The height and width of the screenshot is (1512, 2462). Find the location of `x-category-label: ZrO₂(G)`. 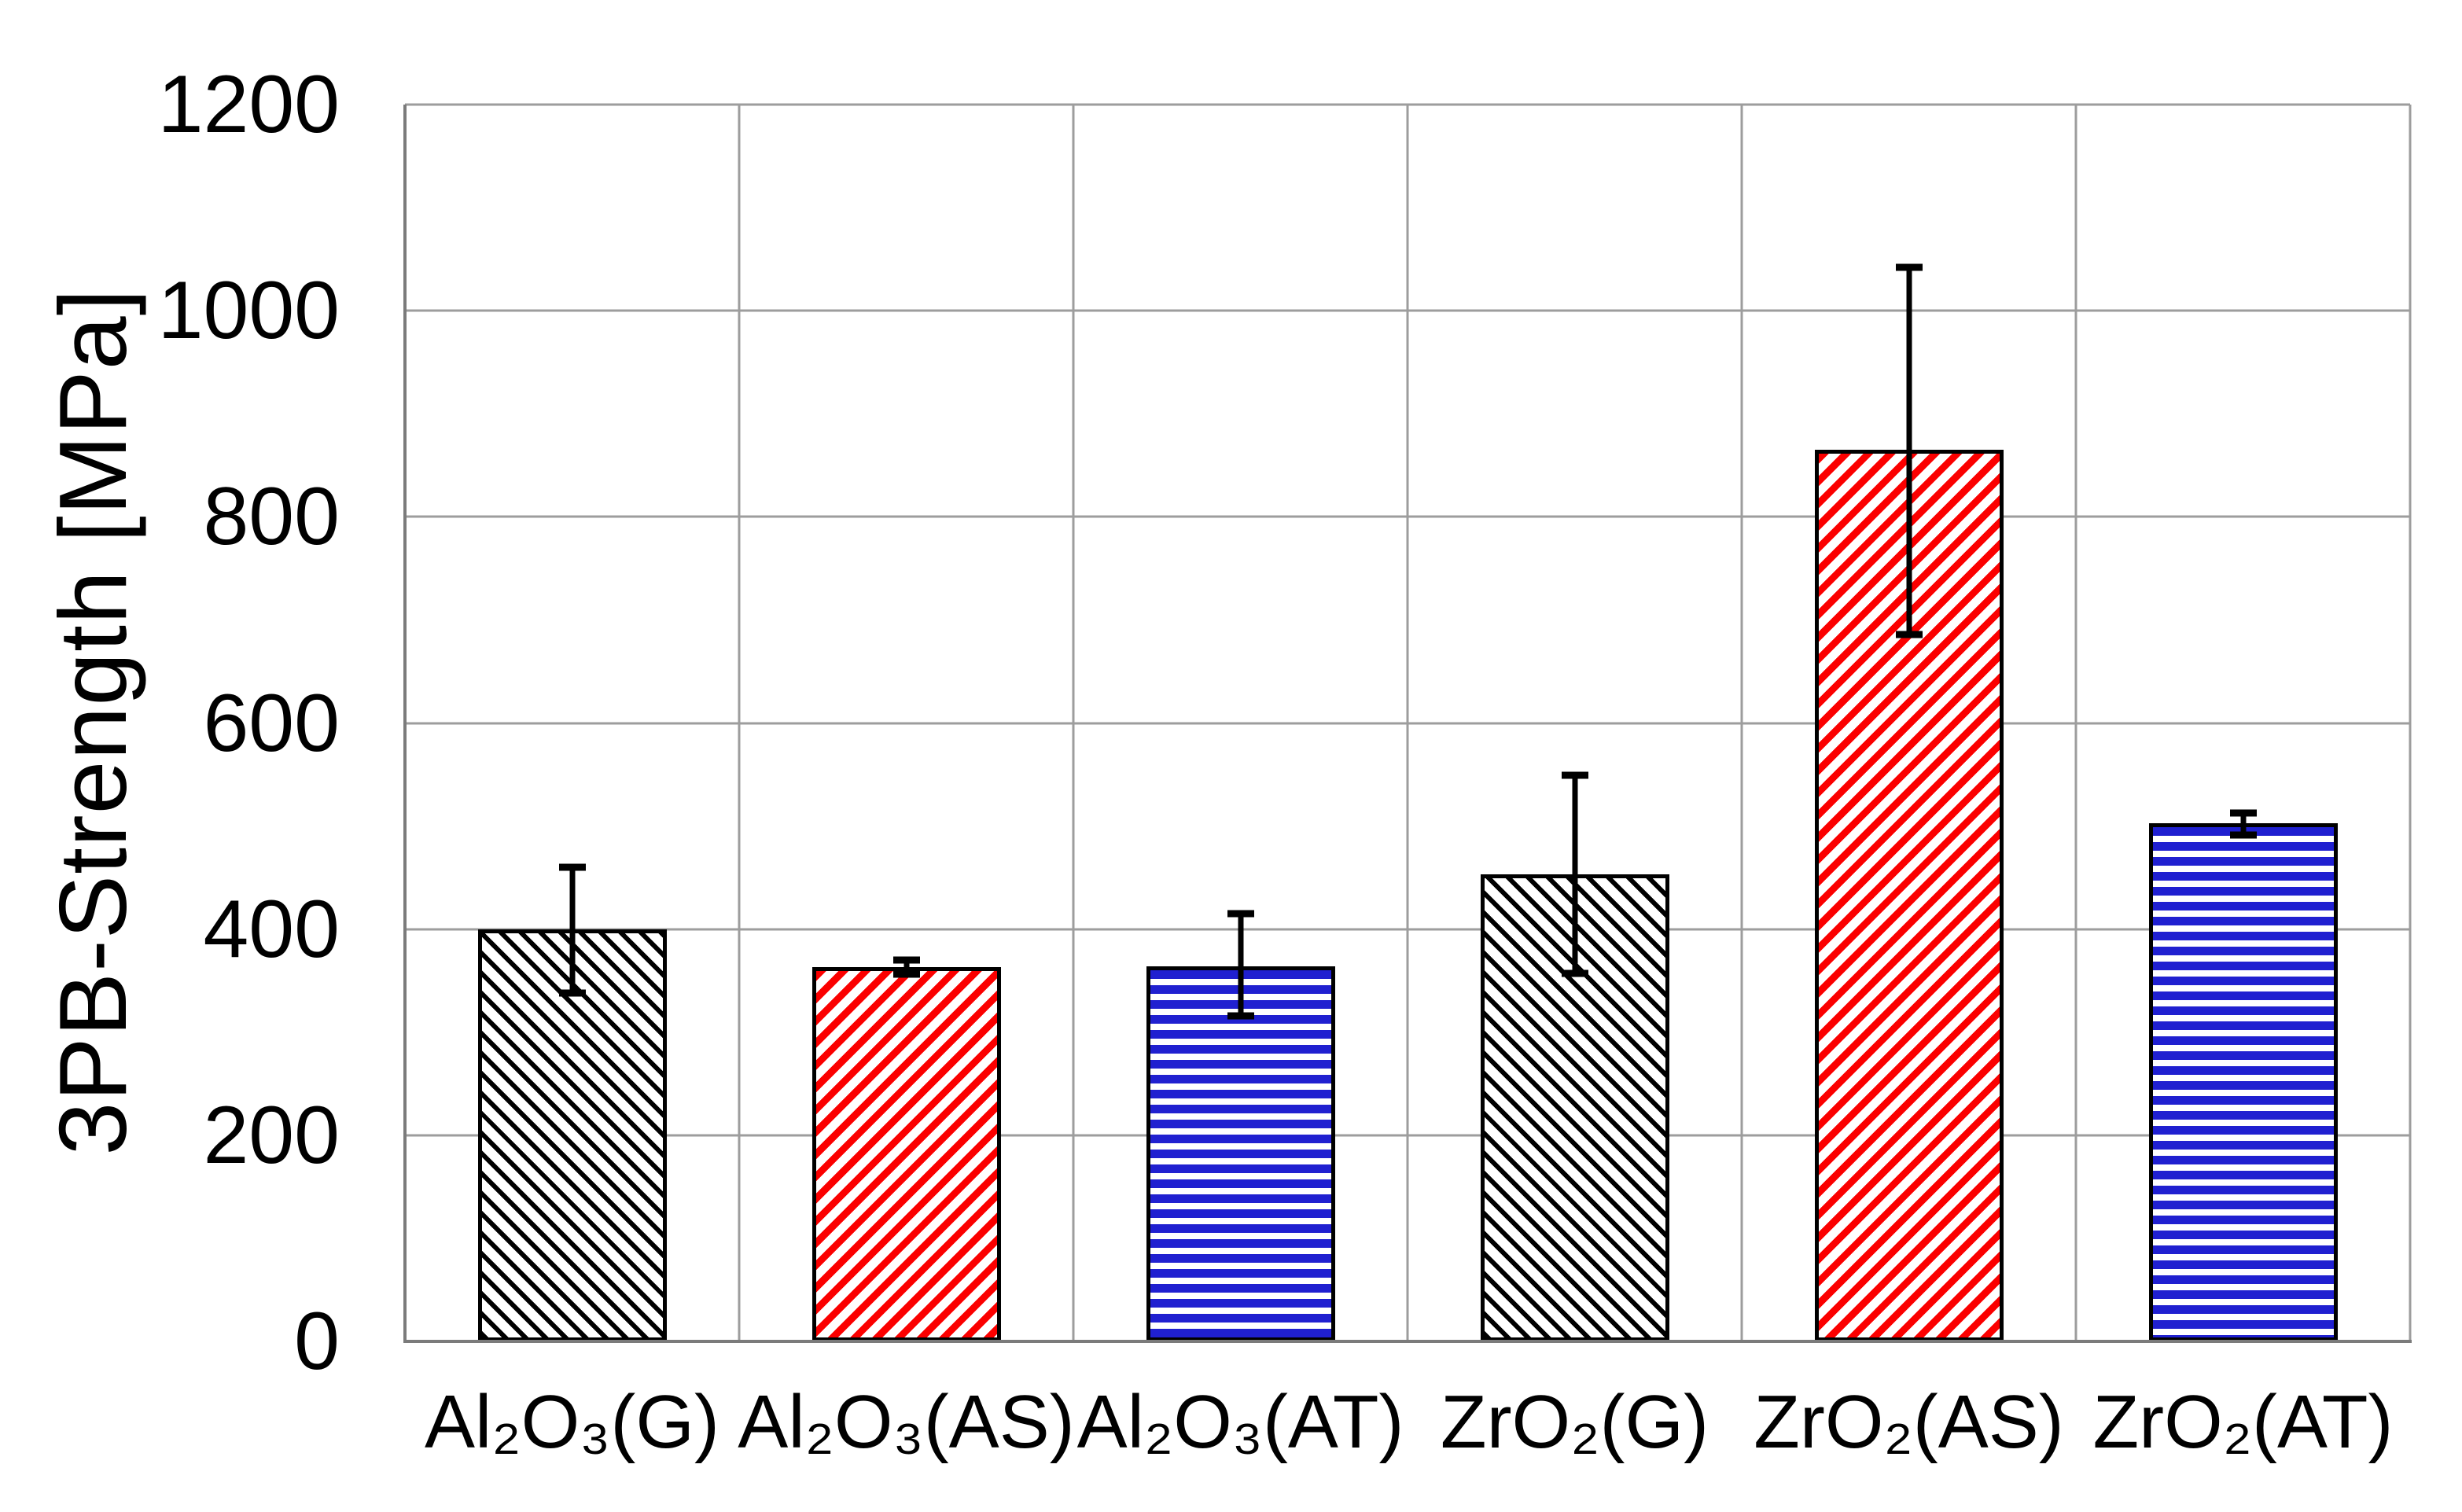

x-category-label: ZrO₂(G) is located at coordinates (1574, 1422).